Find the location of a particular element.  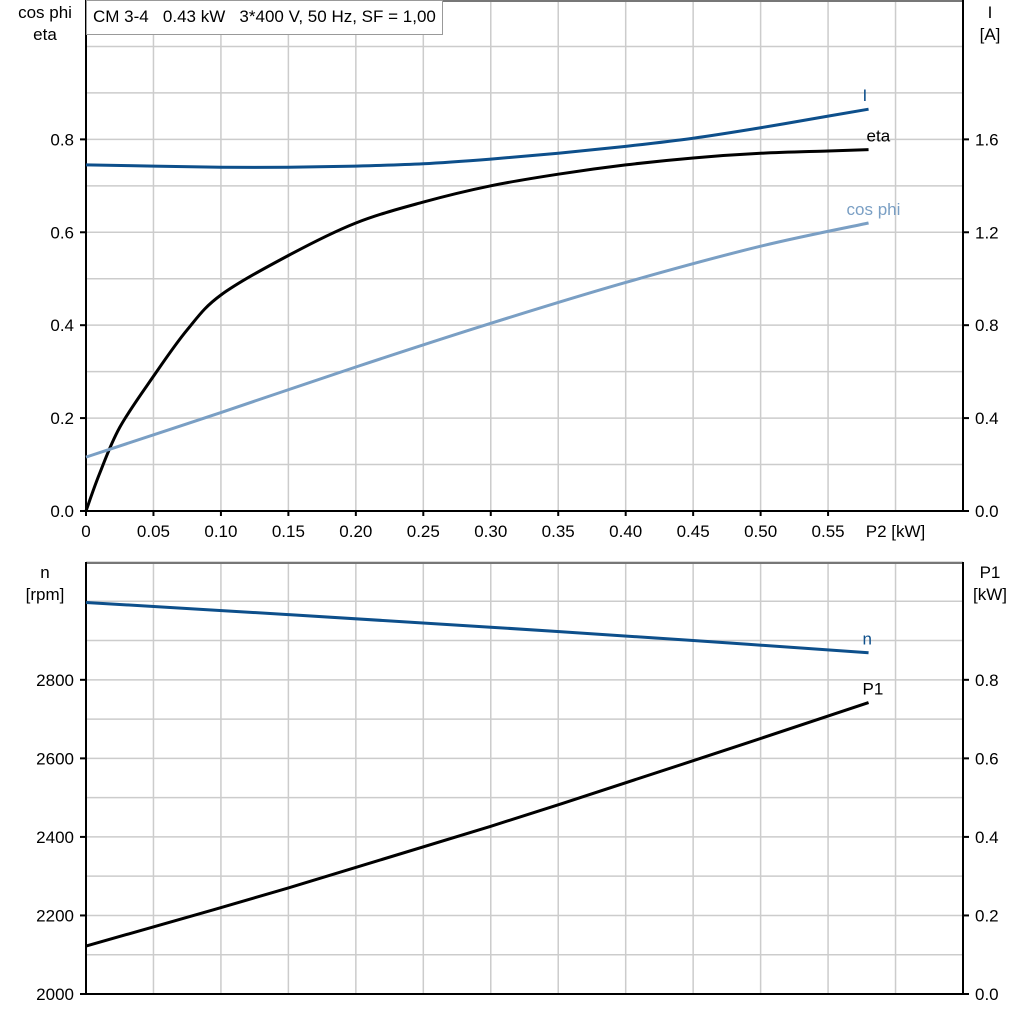

y-tick-label-left: 2000 is located at coordinates (55, 994).